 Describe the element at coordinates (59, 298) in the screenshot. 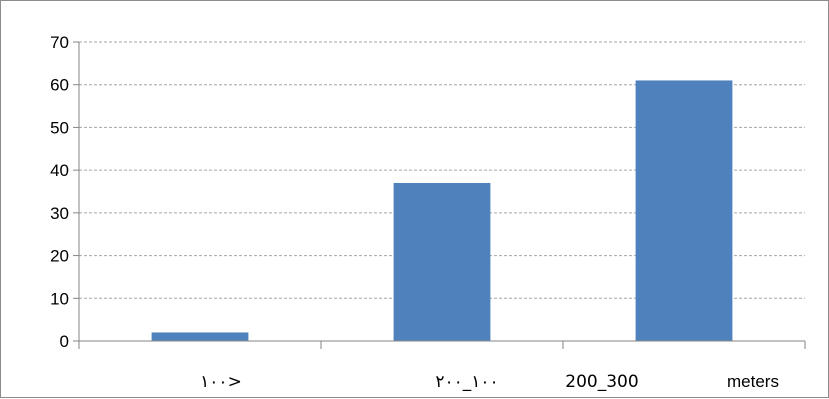

I see `y-tick-label: 10` at that location.